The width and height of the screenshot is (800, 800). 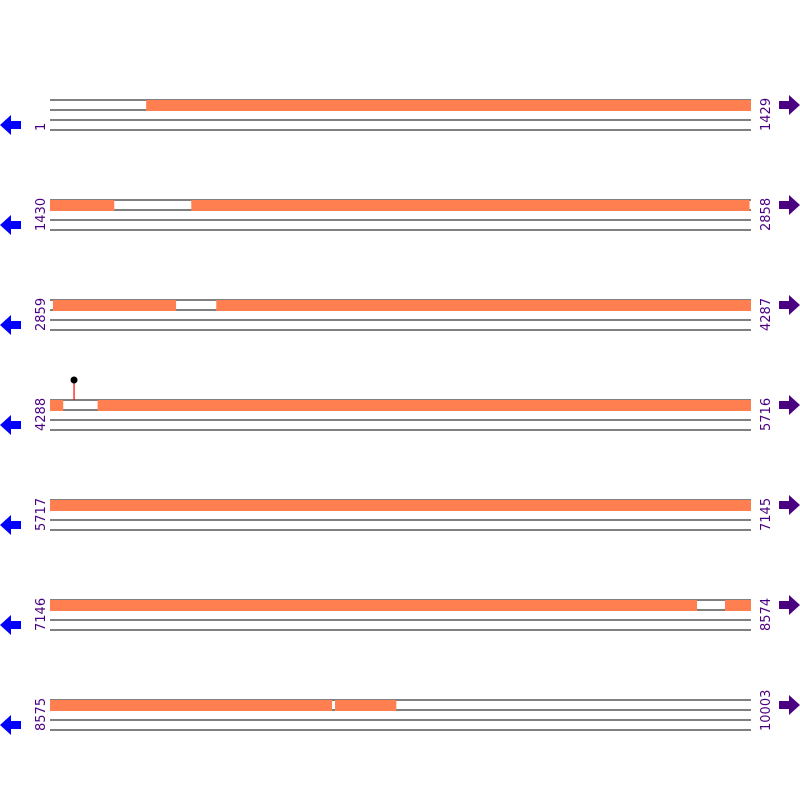 I want to click on start-position-label: 1430, so click(x=41, y=214).